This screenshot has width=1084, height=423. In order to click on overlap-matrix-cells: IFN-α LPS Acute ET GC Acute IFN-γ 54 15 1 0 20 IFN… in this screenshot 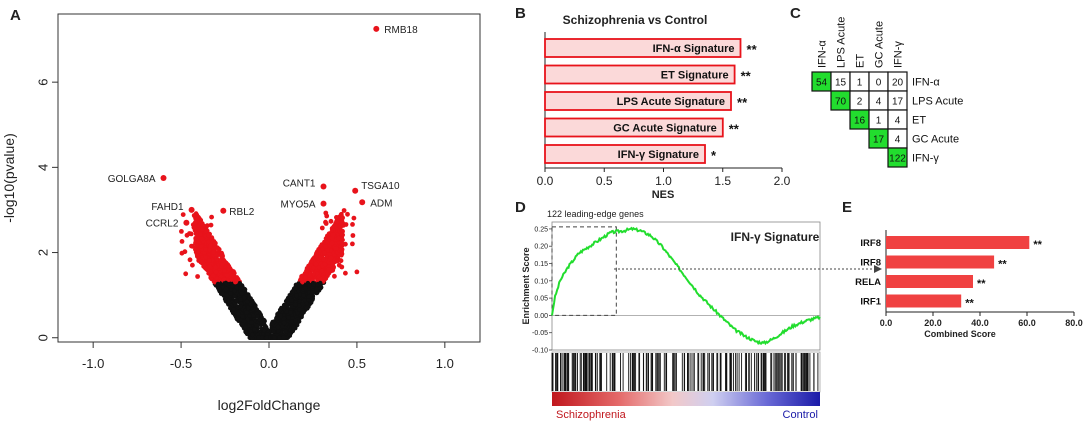, I will do `click(887, 92)`.